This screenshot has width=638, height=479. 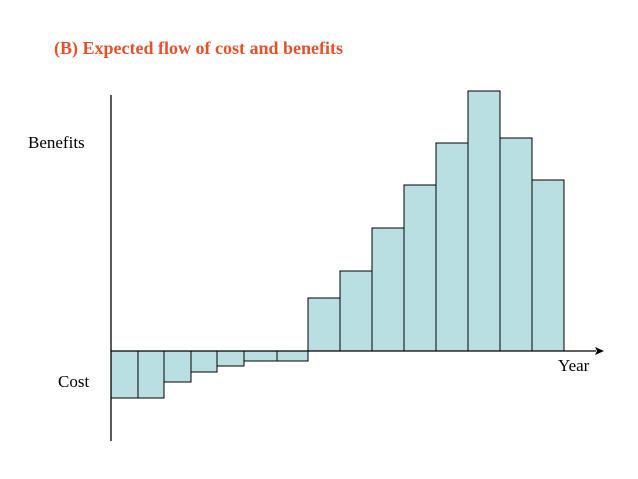 I want to click on benefits-axis-label: Benefits, so click(x=56, y=142).